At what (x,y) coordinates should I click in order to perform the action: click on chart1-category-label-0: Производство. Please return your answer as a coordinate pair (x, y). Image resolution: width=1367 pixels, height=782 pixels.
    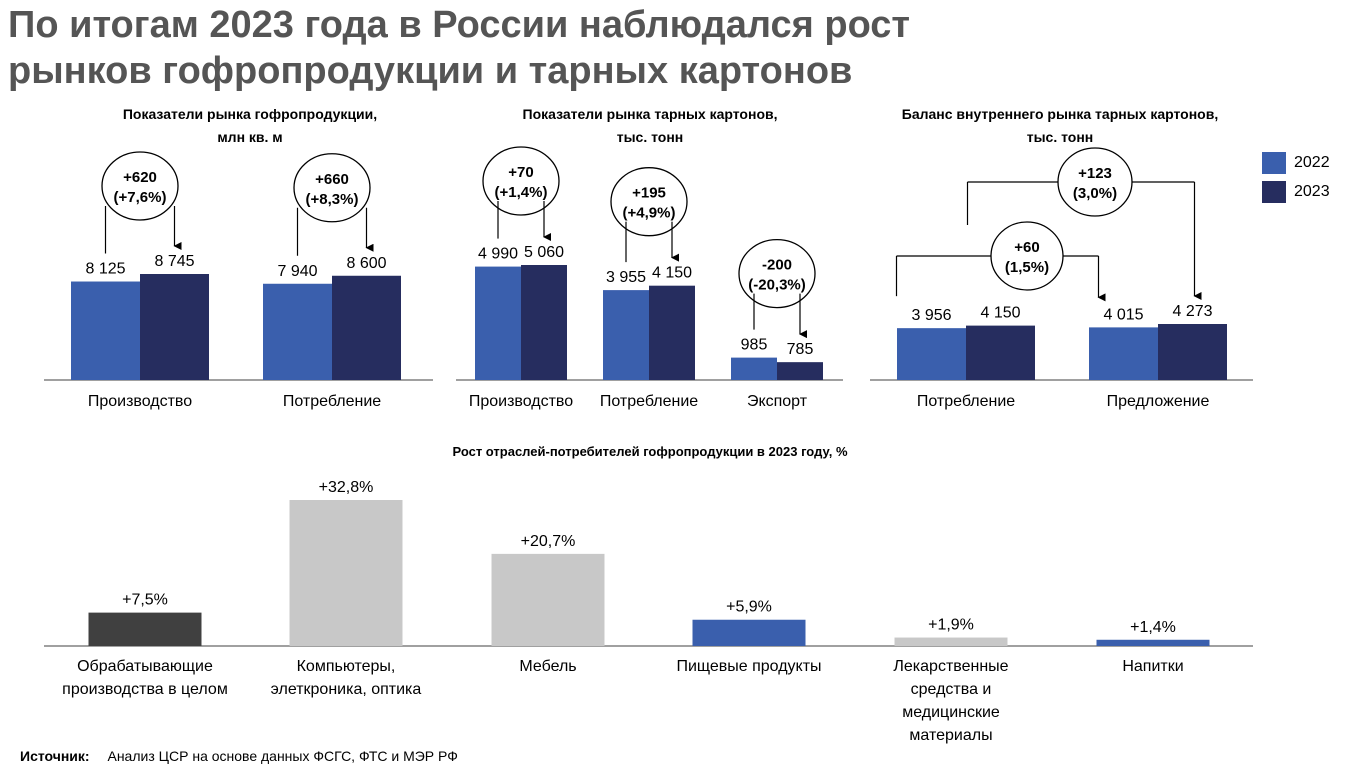
    Looking at the image, I should click on (140, 401).